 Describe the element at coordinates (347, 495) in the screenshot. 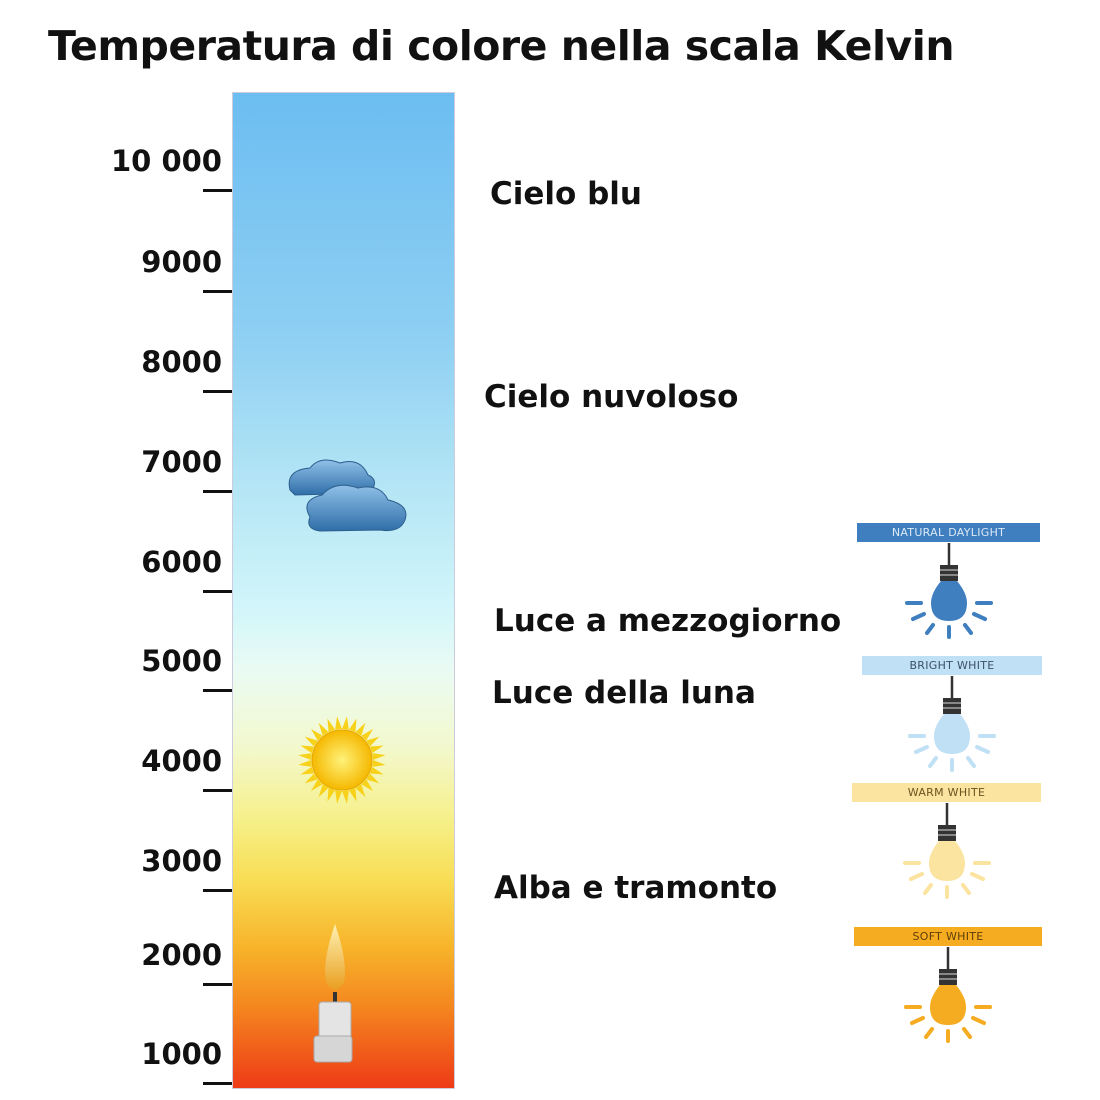

I see `cloud-icon` at that location.